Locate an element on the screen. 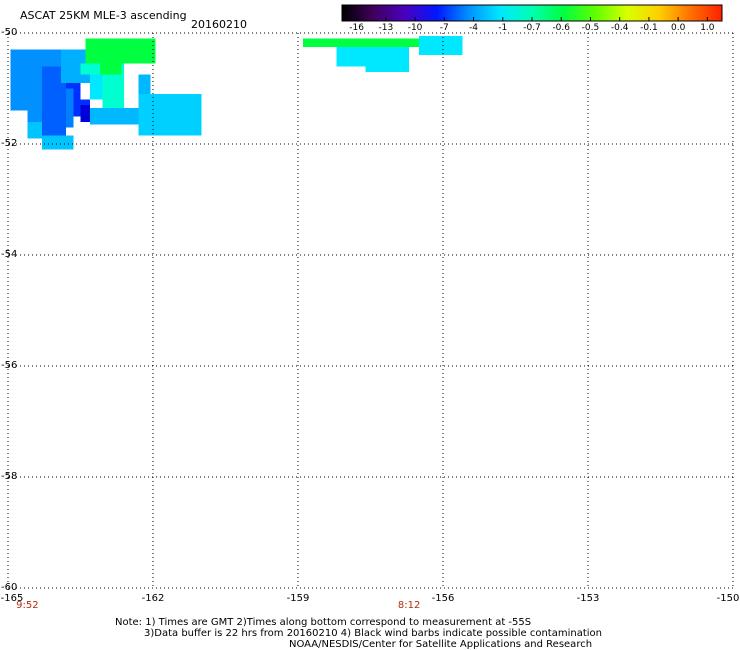 This screenshot has width=740, height=650. colorbar-label: -0.6 is located at coordinates (561, 28).